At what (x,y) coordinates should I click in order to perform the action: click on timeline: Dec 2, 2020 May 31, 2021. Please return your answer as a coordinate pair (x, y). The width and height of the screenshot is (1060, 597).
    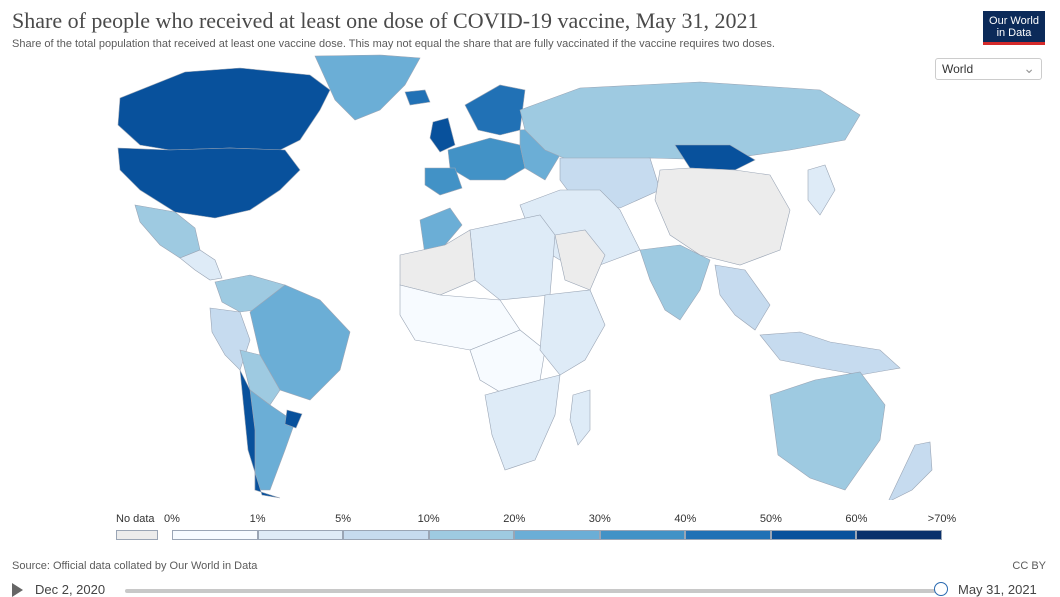
    Looking at the image, I should click on (530, 587).